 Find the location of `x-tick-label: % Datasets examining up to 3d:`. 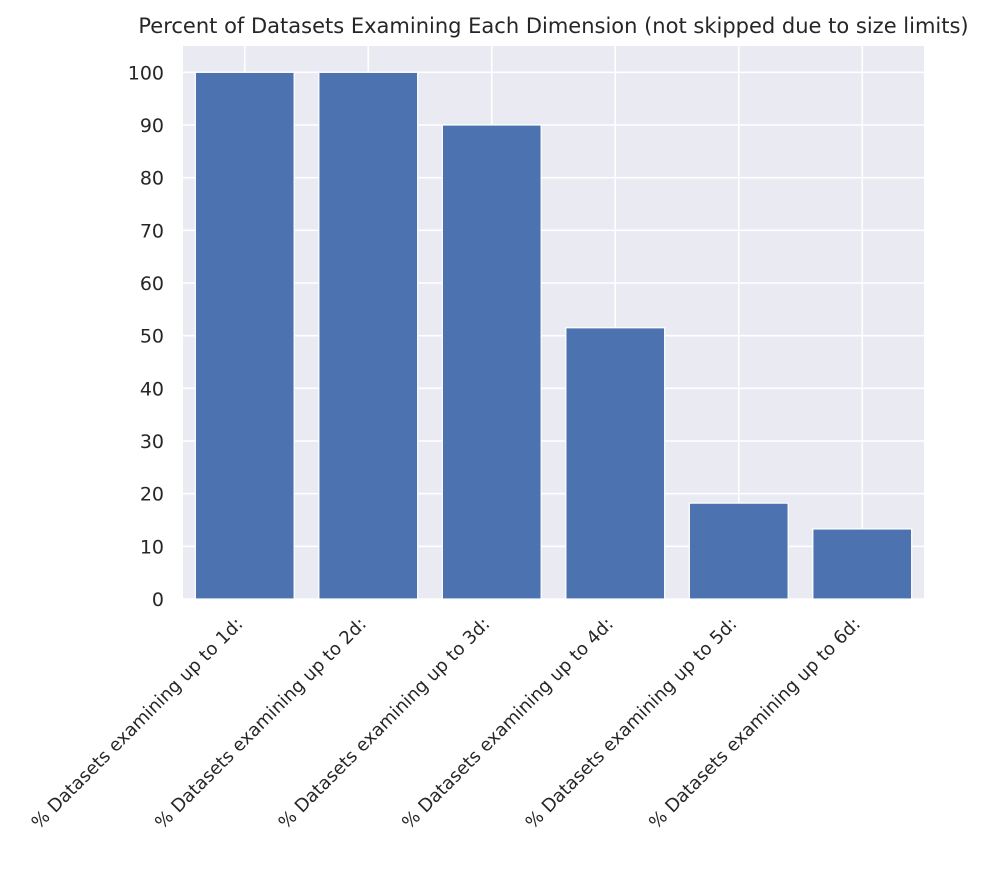

x-tick-label: % Datasets examining up to 3d: is located at coordinates (385, 724).